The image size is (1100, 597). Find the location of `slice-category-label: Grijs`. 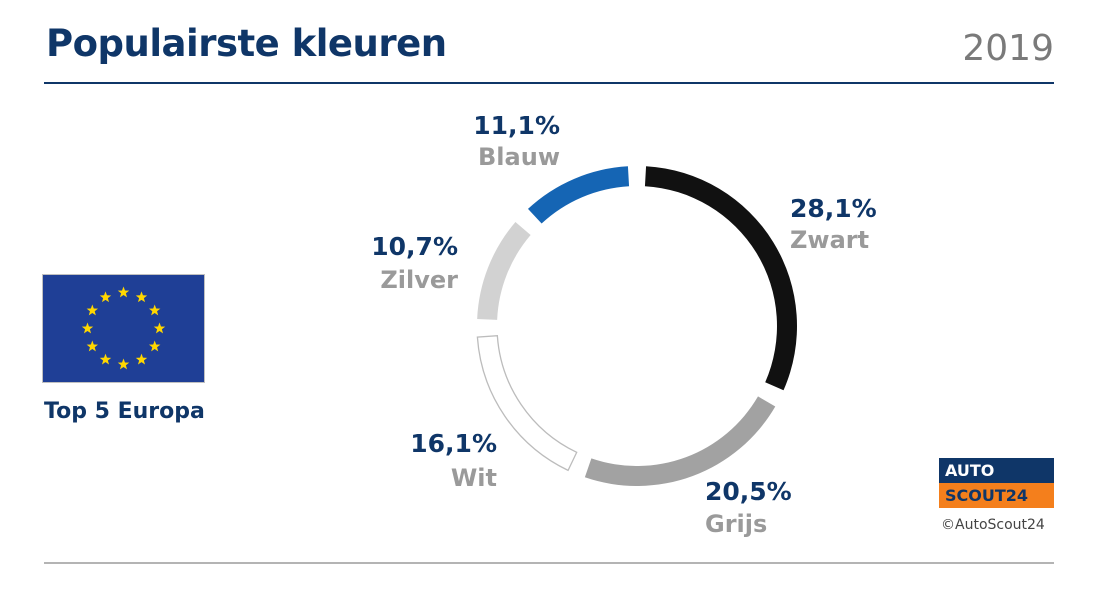

slice-category-label: Grijs is located at coordinates (736, 524).